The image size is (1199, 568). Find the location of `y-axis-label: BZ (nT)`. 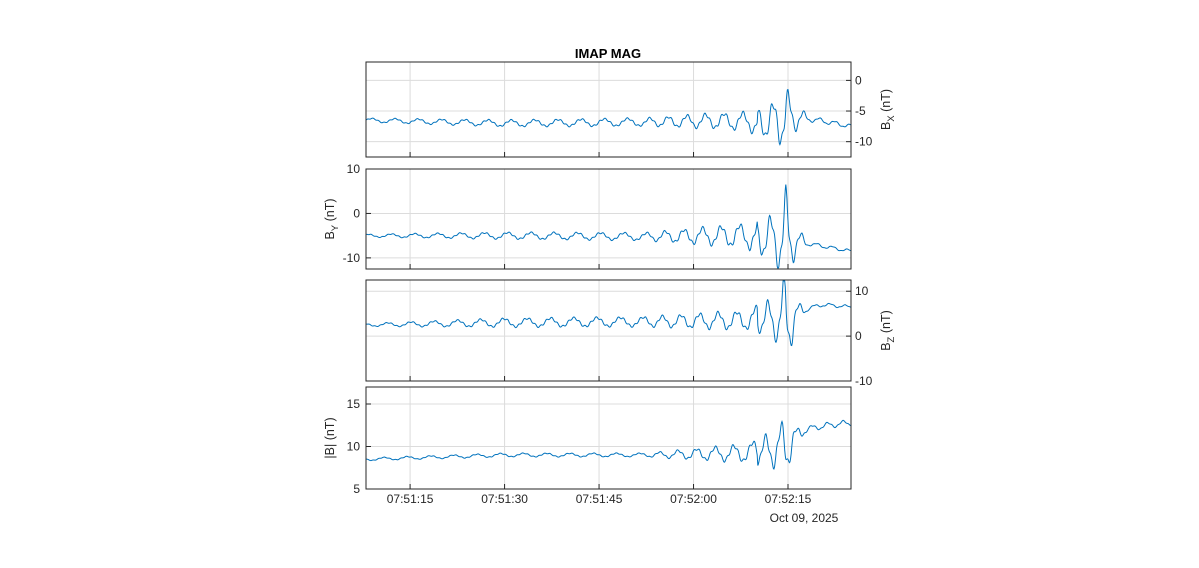

y-axis-label: BZ (nT) is located at coordinates (888, 330).